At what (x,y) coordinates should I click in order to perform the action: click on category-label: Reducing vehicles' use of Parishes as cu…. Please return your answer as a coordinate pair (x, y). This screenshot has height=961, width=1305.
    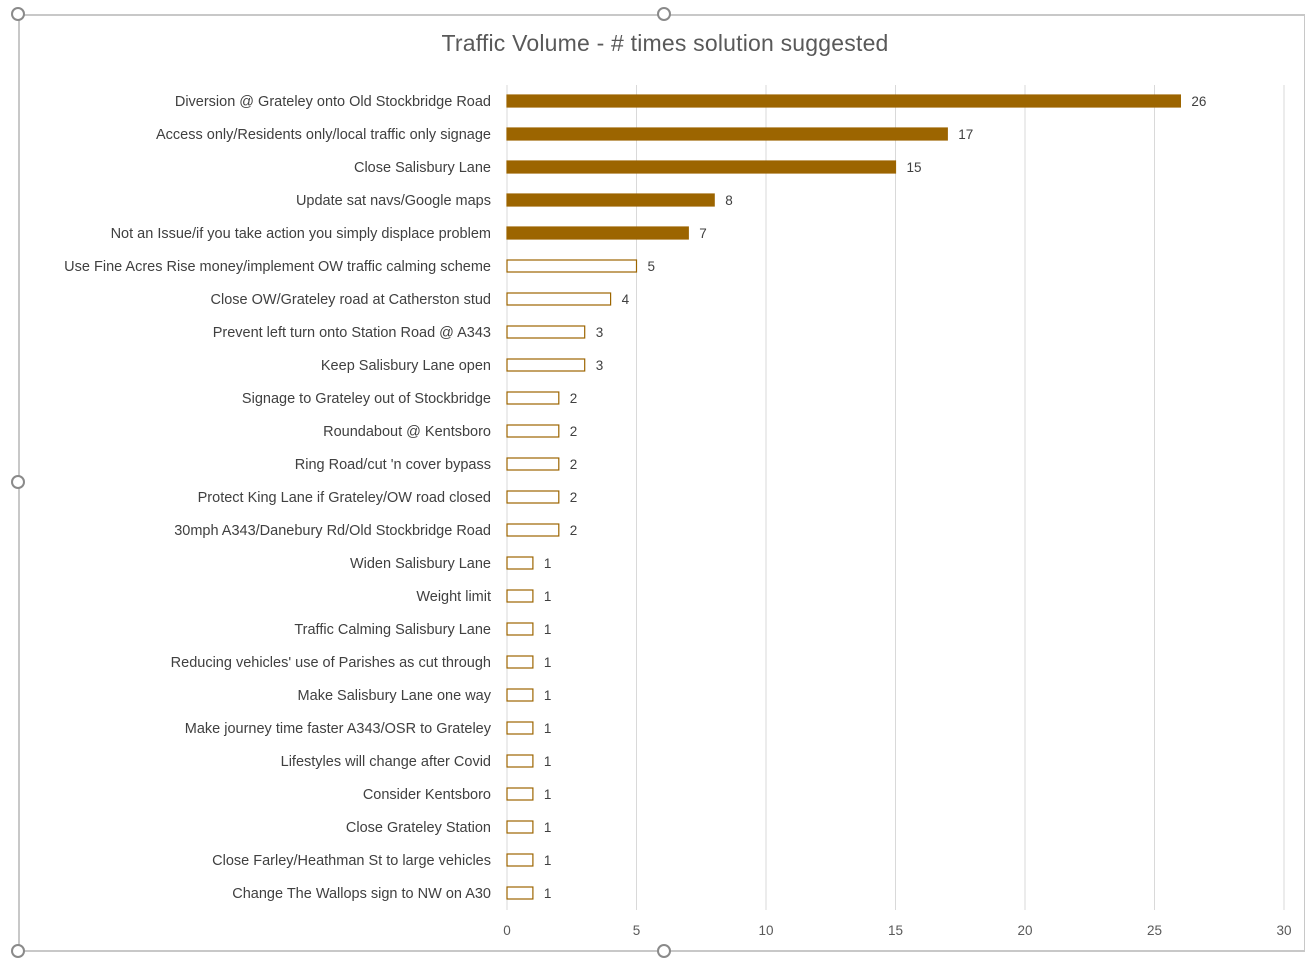
    Looking at the image, I should click on (331, 663).